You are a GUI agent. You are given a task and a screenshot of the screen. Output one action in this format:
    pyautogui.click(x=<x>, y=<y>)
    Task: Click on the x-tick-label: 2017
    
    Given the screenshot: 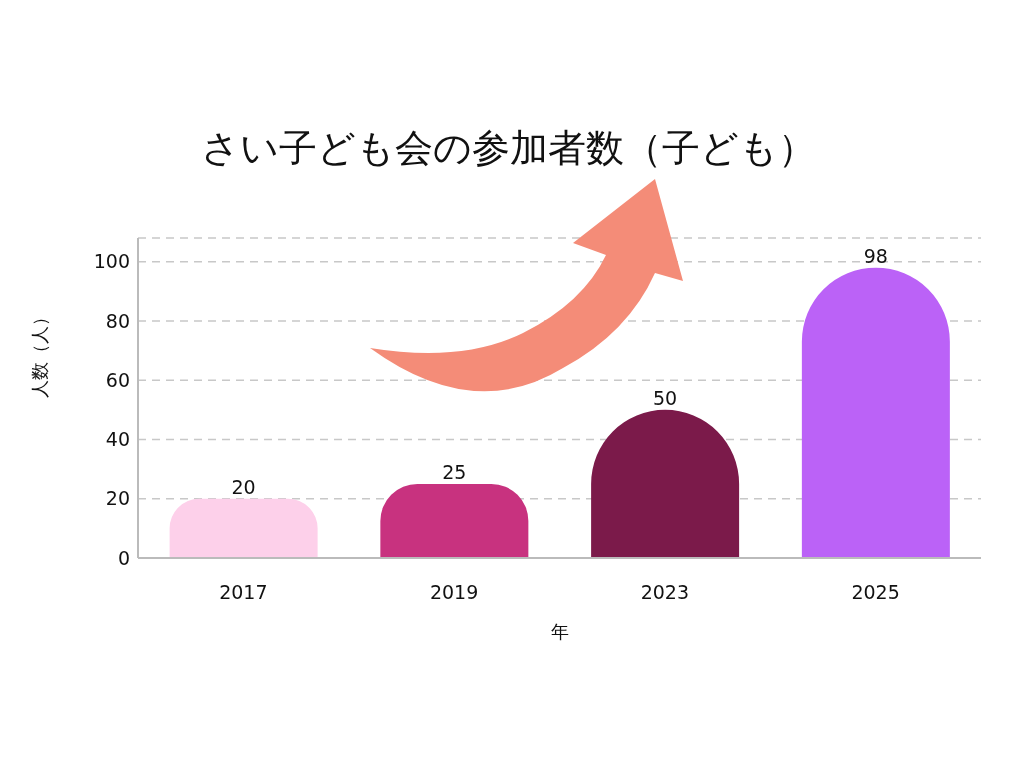 What is the action you would take?
    pyautogui.click(x=243, y=592)
    